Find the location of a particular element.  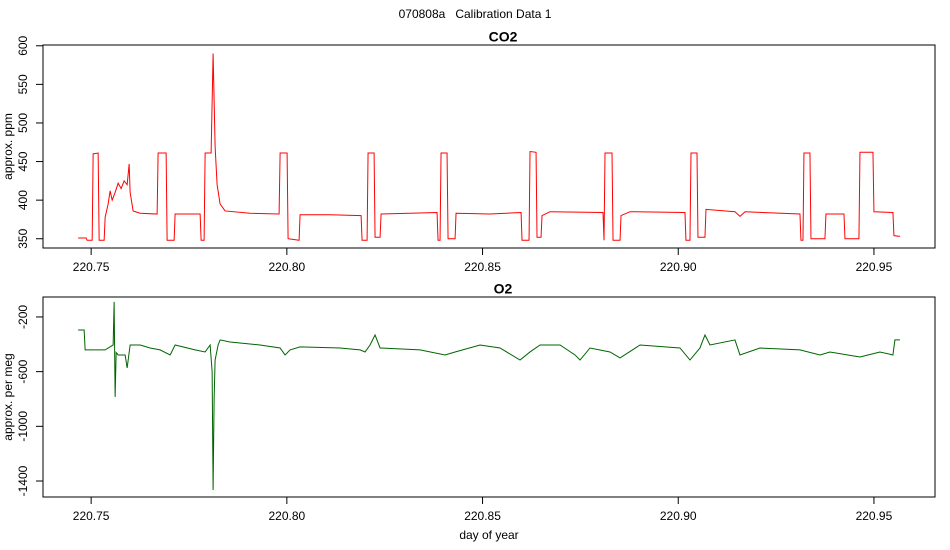

y-tick-label: 400 is located at coordinates (23, 200).